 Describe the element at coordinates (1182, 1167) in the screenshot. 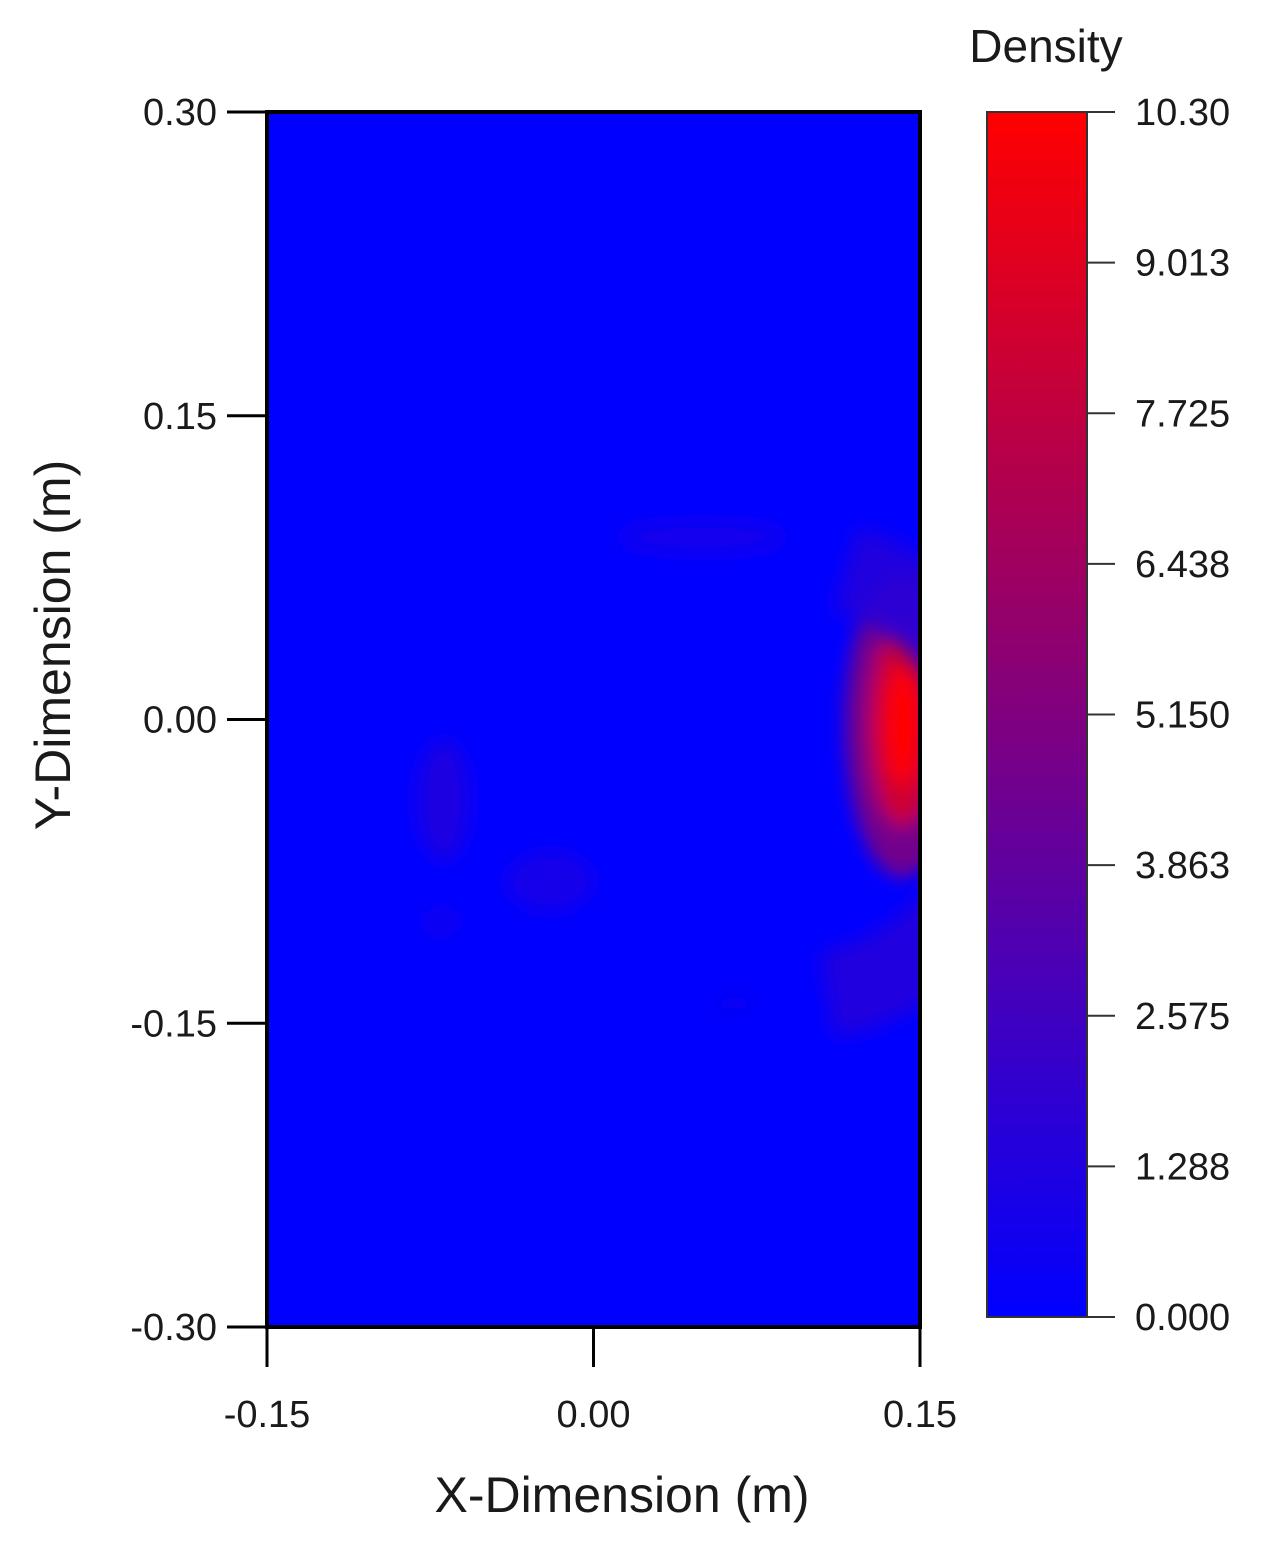

I see `colorbar-tick-label: 1.288` at that location.